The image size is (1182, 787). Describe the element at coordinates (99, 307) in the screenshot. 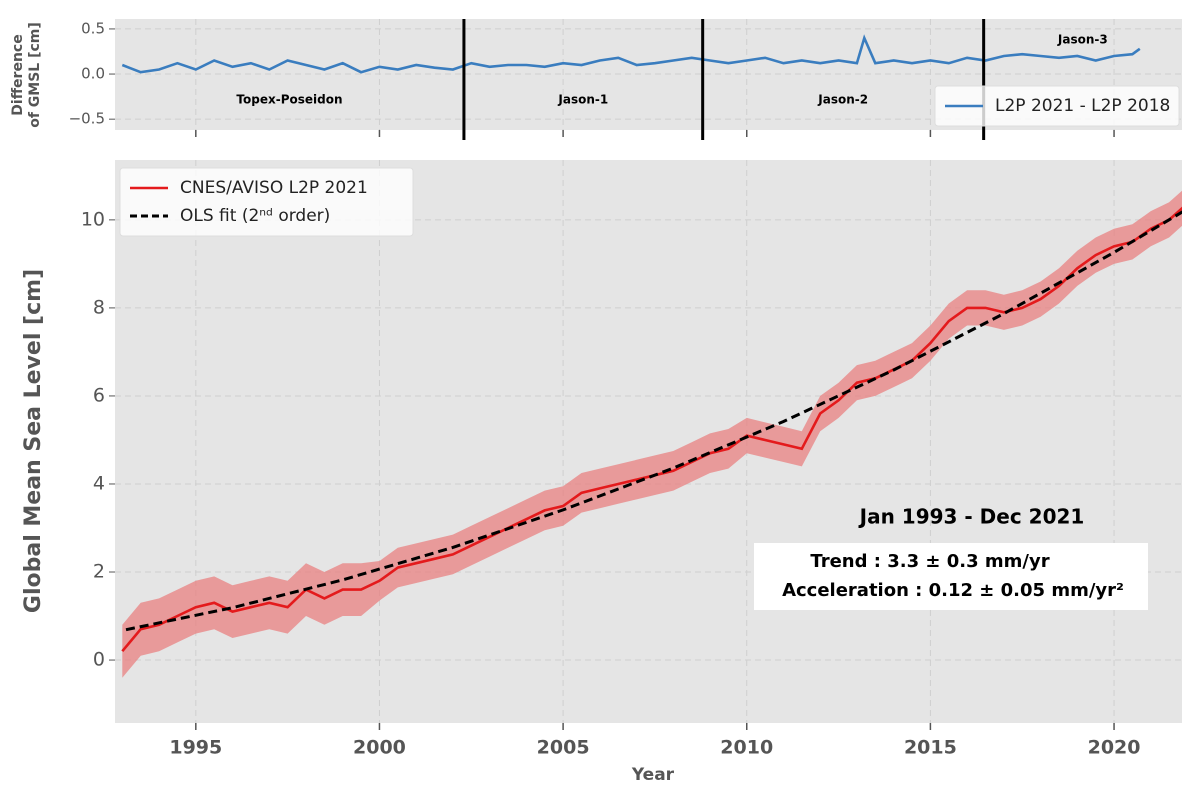

I see `y-tick-label: 8` at that location.